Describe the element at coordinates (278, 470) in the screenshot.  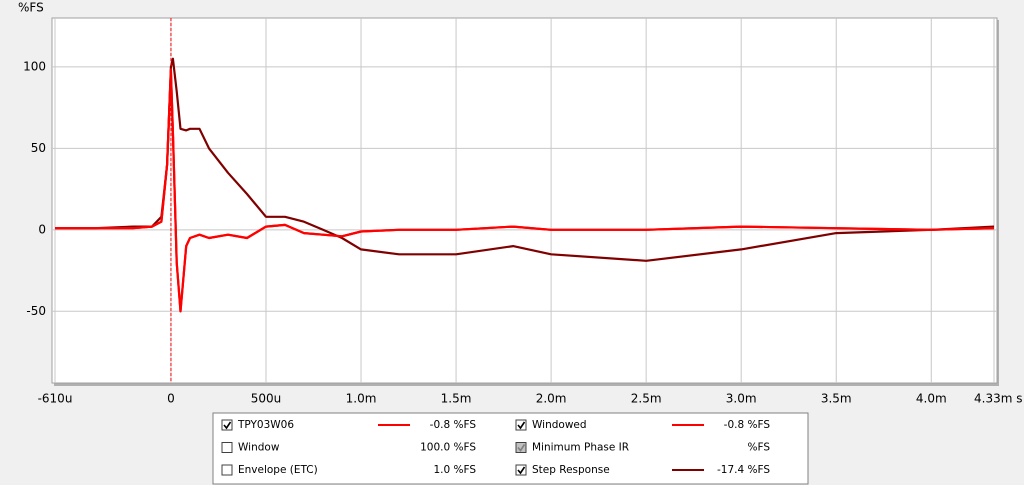
I see `legend-label: Envelope (ETC)` at that location.